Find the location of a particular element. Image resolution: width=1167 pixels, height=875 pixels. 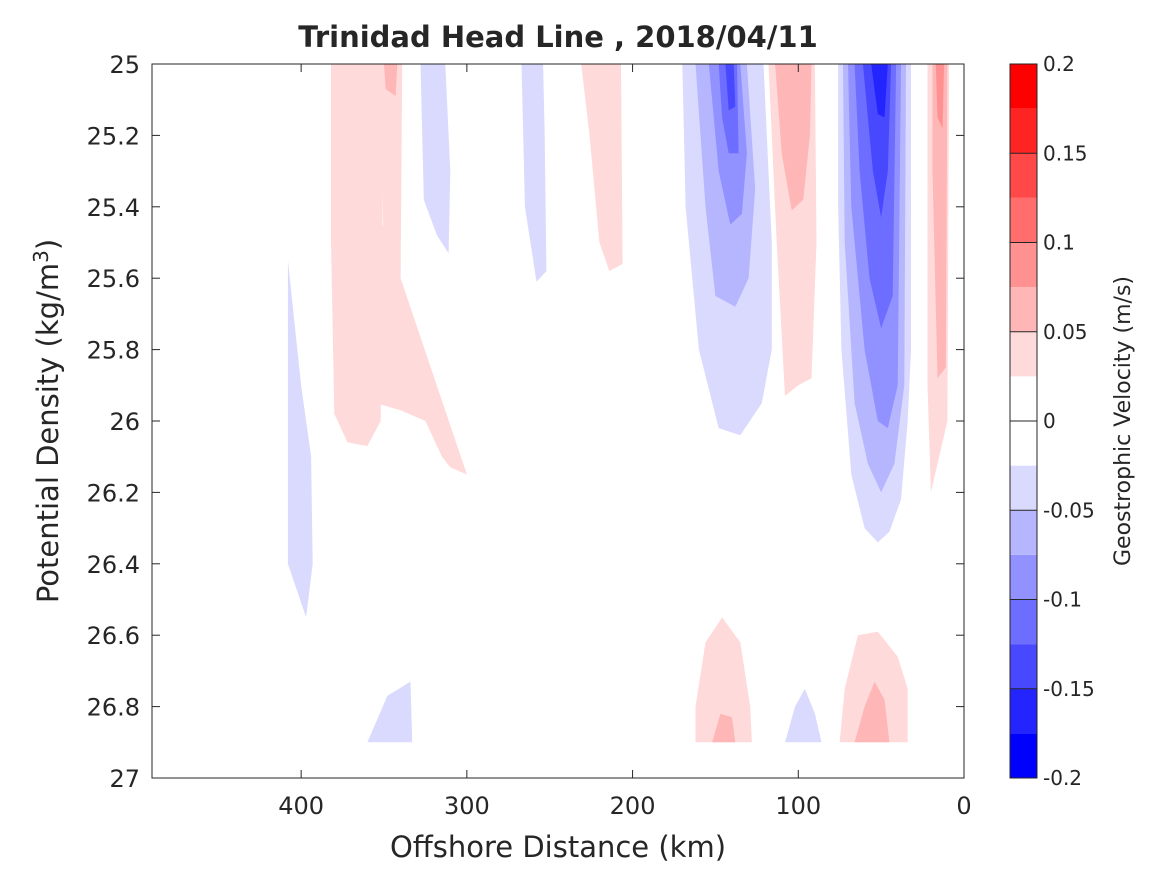

colorbar-tick-label: 0.15 is located at coordinates (1065, 153).